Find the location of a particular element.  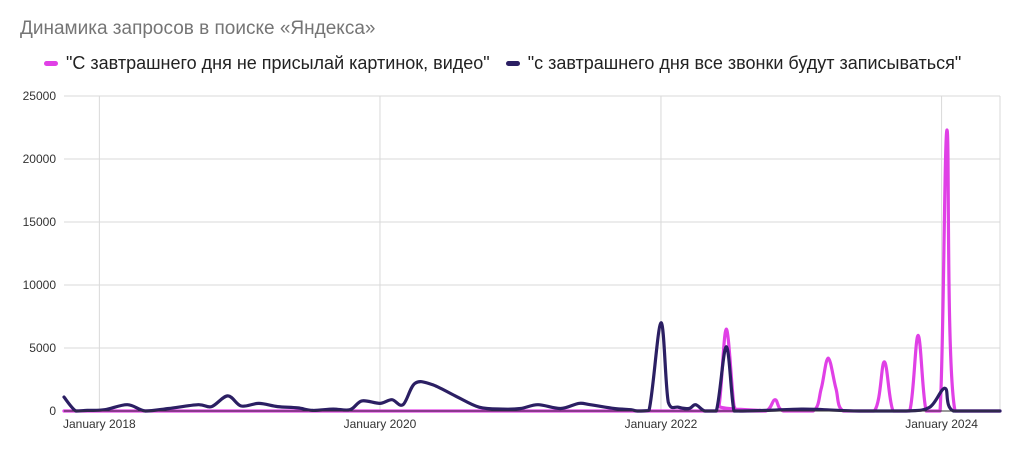

x-tick-label: January 2024 is located at coordinates (941, 424).